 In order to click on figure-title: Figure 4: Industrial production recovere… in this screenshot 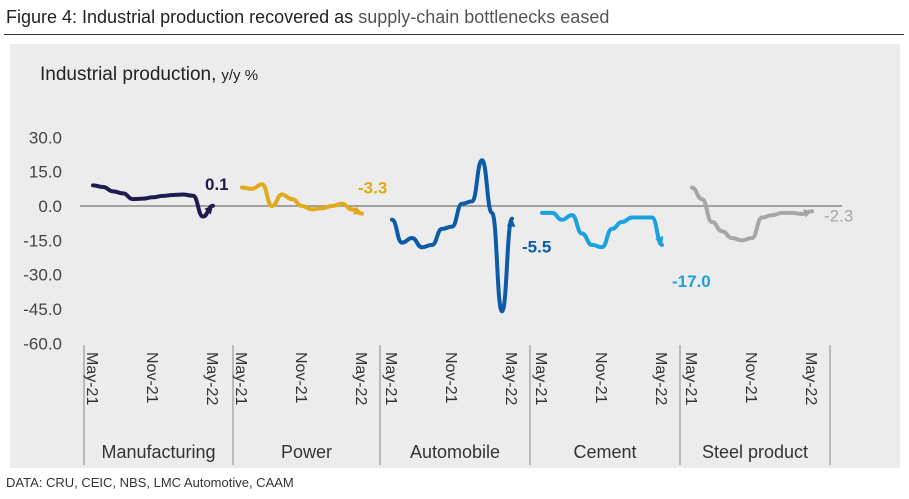, I will do `click(307, 17)`.